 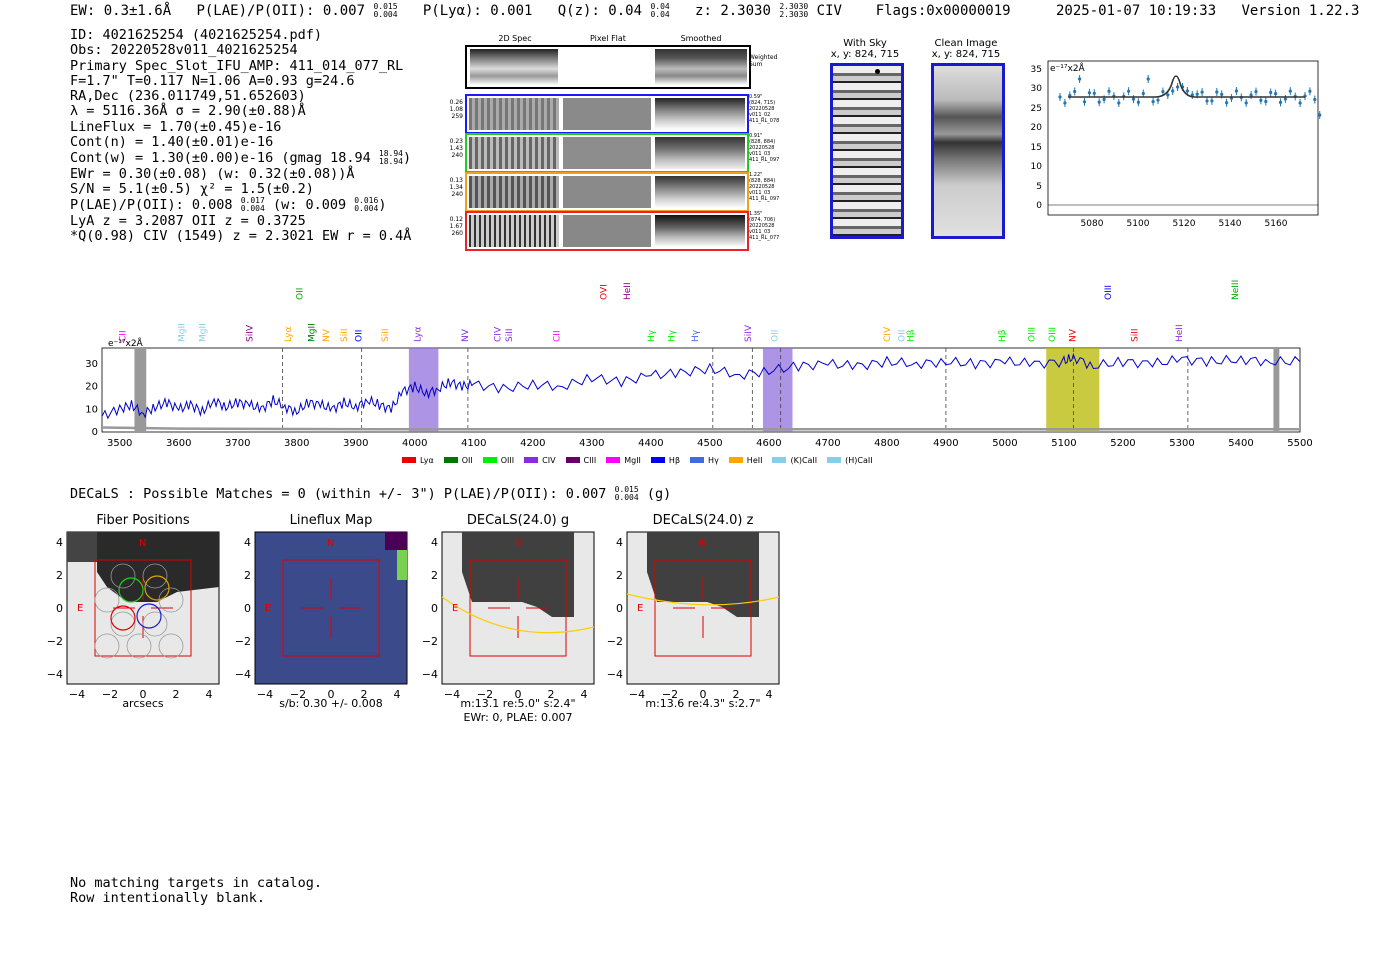 What do you see at coordinates (396, 541) in the screenshot?
I see `lineflux-peak` at bounding box center [396, 541].